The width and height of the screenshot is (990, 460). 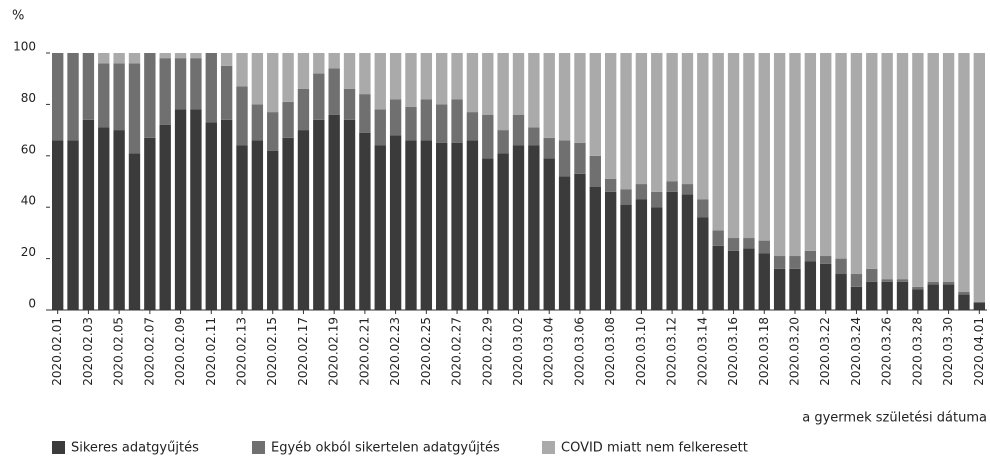 What do you see at coordinates (135, 448) in the screenshot?
I see `legend-label: Sikeres adatgyűjtés` at bounding box center [135, 448].